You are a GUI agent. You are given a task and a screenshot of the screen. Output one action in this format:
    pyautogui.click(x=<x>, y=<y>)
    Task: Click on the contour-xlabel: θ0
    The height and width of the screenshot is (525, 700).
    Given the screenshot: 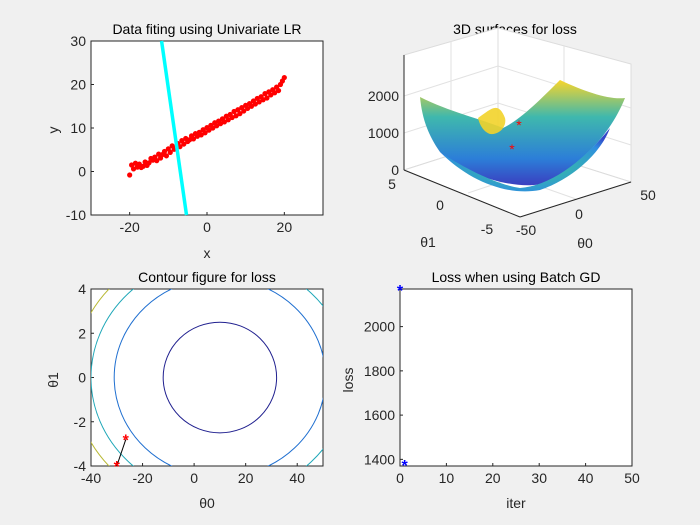 What is the action you would take?
    pyautogui.click(x=207, y=503)
    